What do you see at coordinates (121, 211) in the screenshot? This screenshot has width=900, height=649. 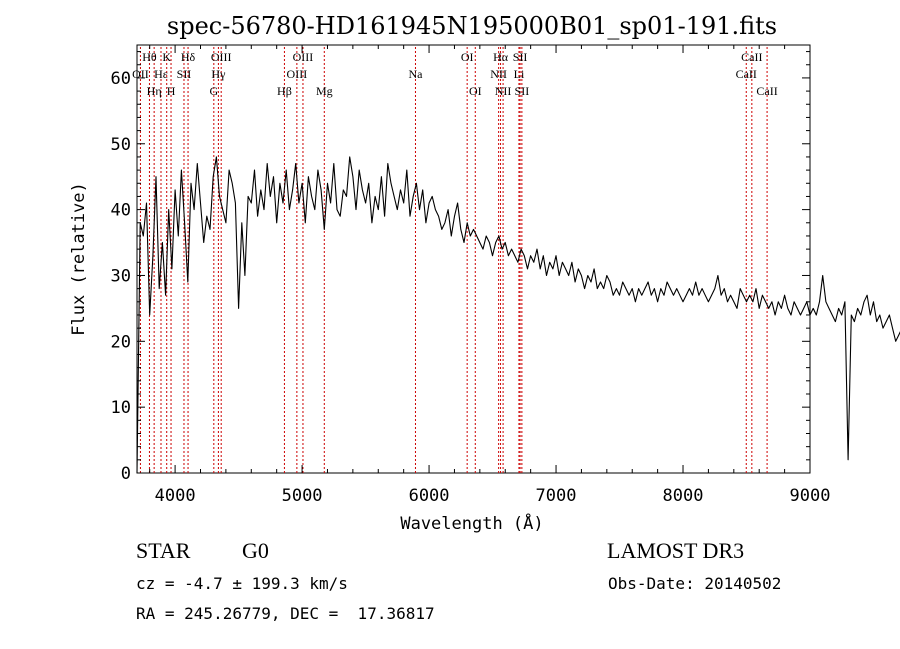 I see `y-tick-label: 40` at bounding box center [121, 211].